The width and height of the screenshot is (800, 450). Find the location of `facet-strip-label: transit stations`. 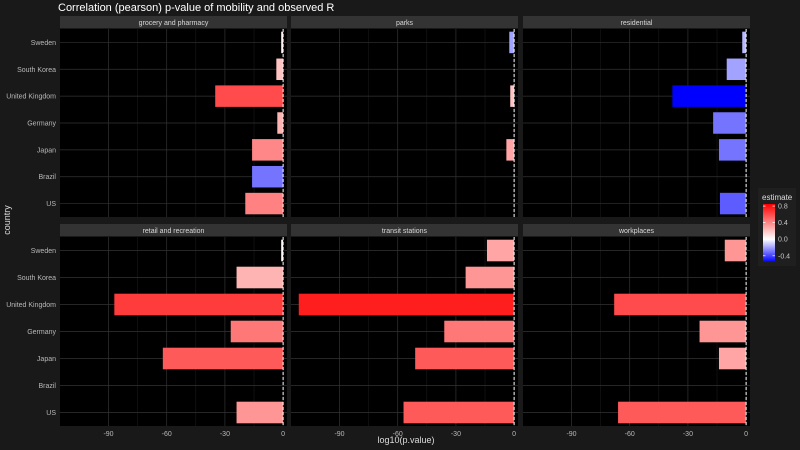

facet-strip-label: transit stations is located at coordinates (405, 231).